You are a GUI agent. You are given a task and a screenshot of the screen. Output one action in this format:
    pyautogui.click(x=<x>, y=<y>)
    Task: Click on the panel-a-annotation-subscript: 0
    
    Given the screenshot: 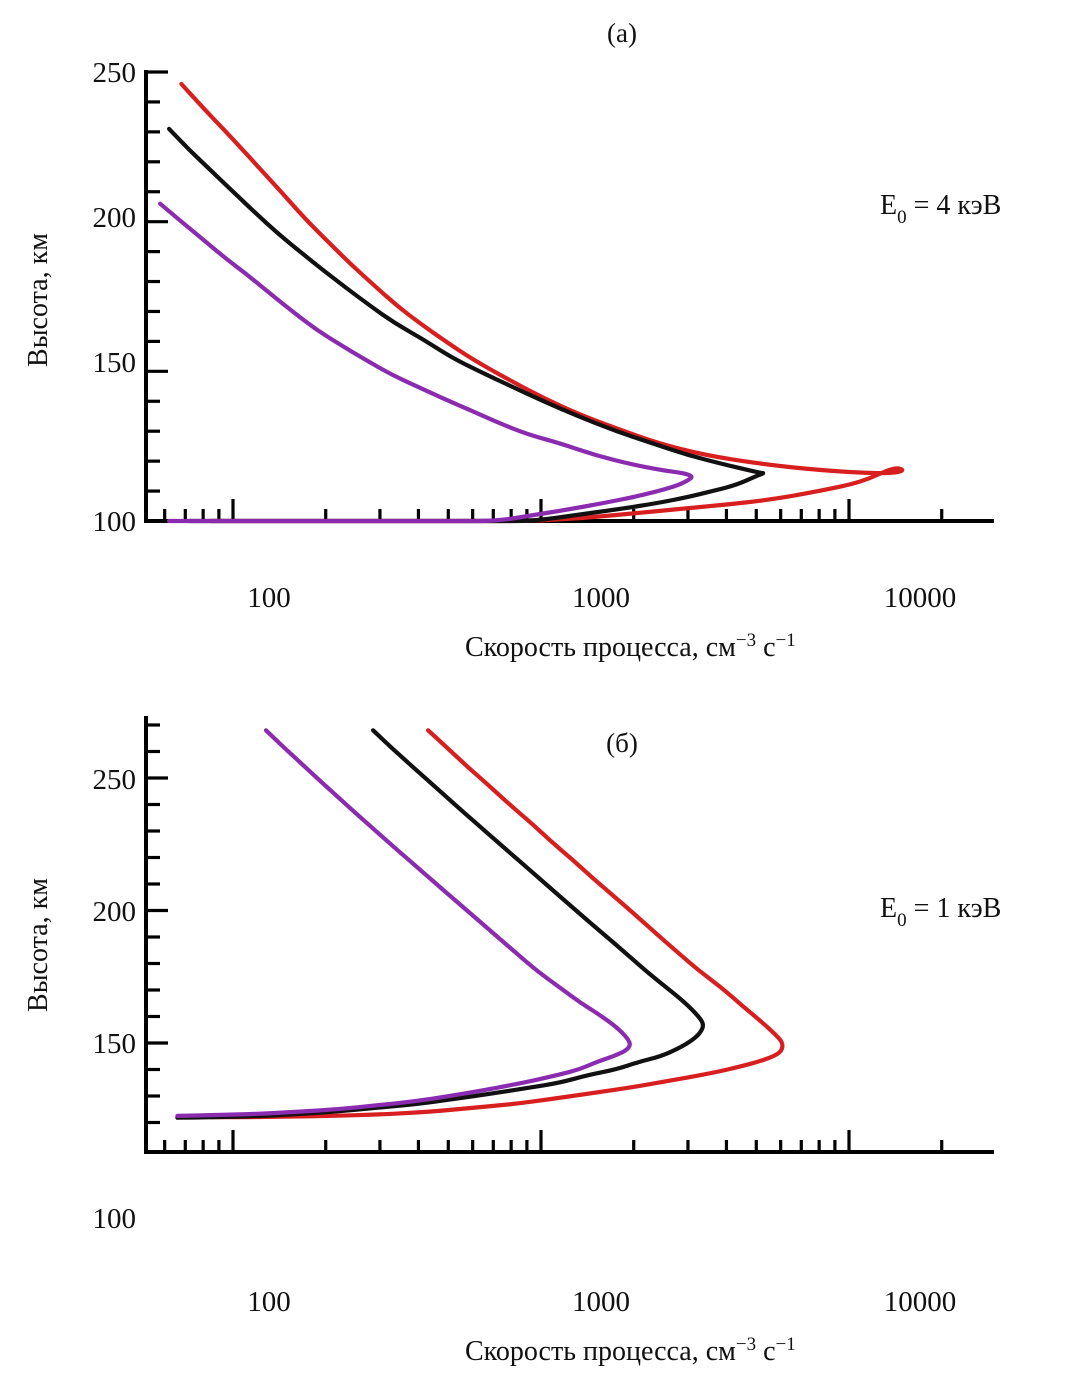 What is the action you would take?
    pyautogui.click(x=902, y=217)
    